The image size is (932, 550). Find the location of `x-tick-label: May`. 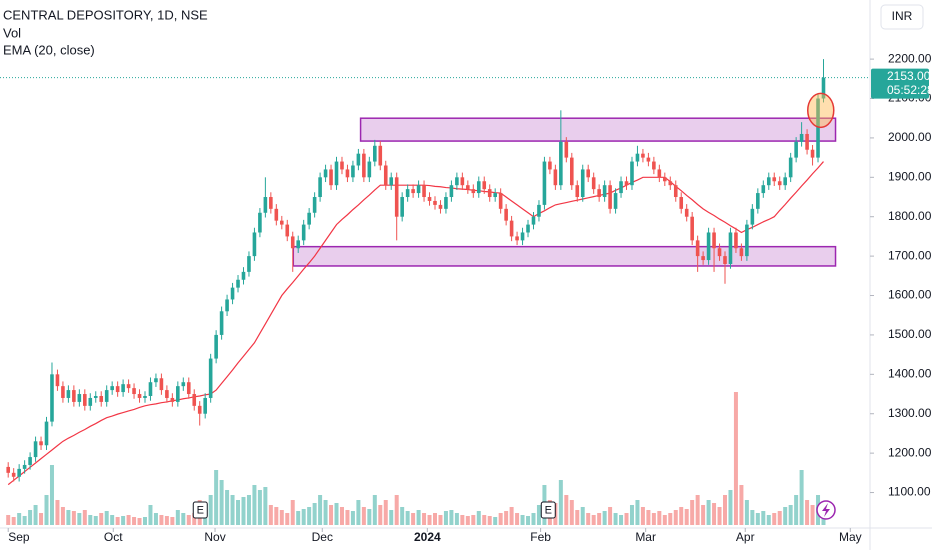

x-tick-label: May is located at coordinates (850, 537).